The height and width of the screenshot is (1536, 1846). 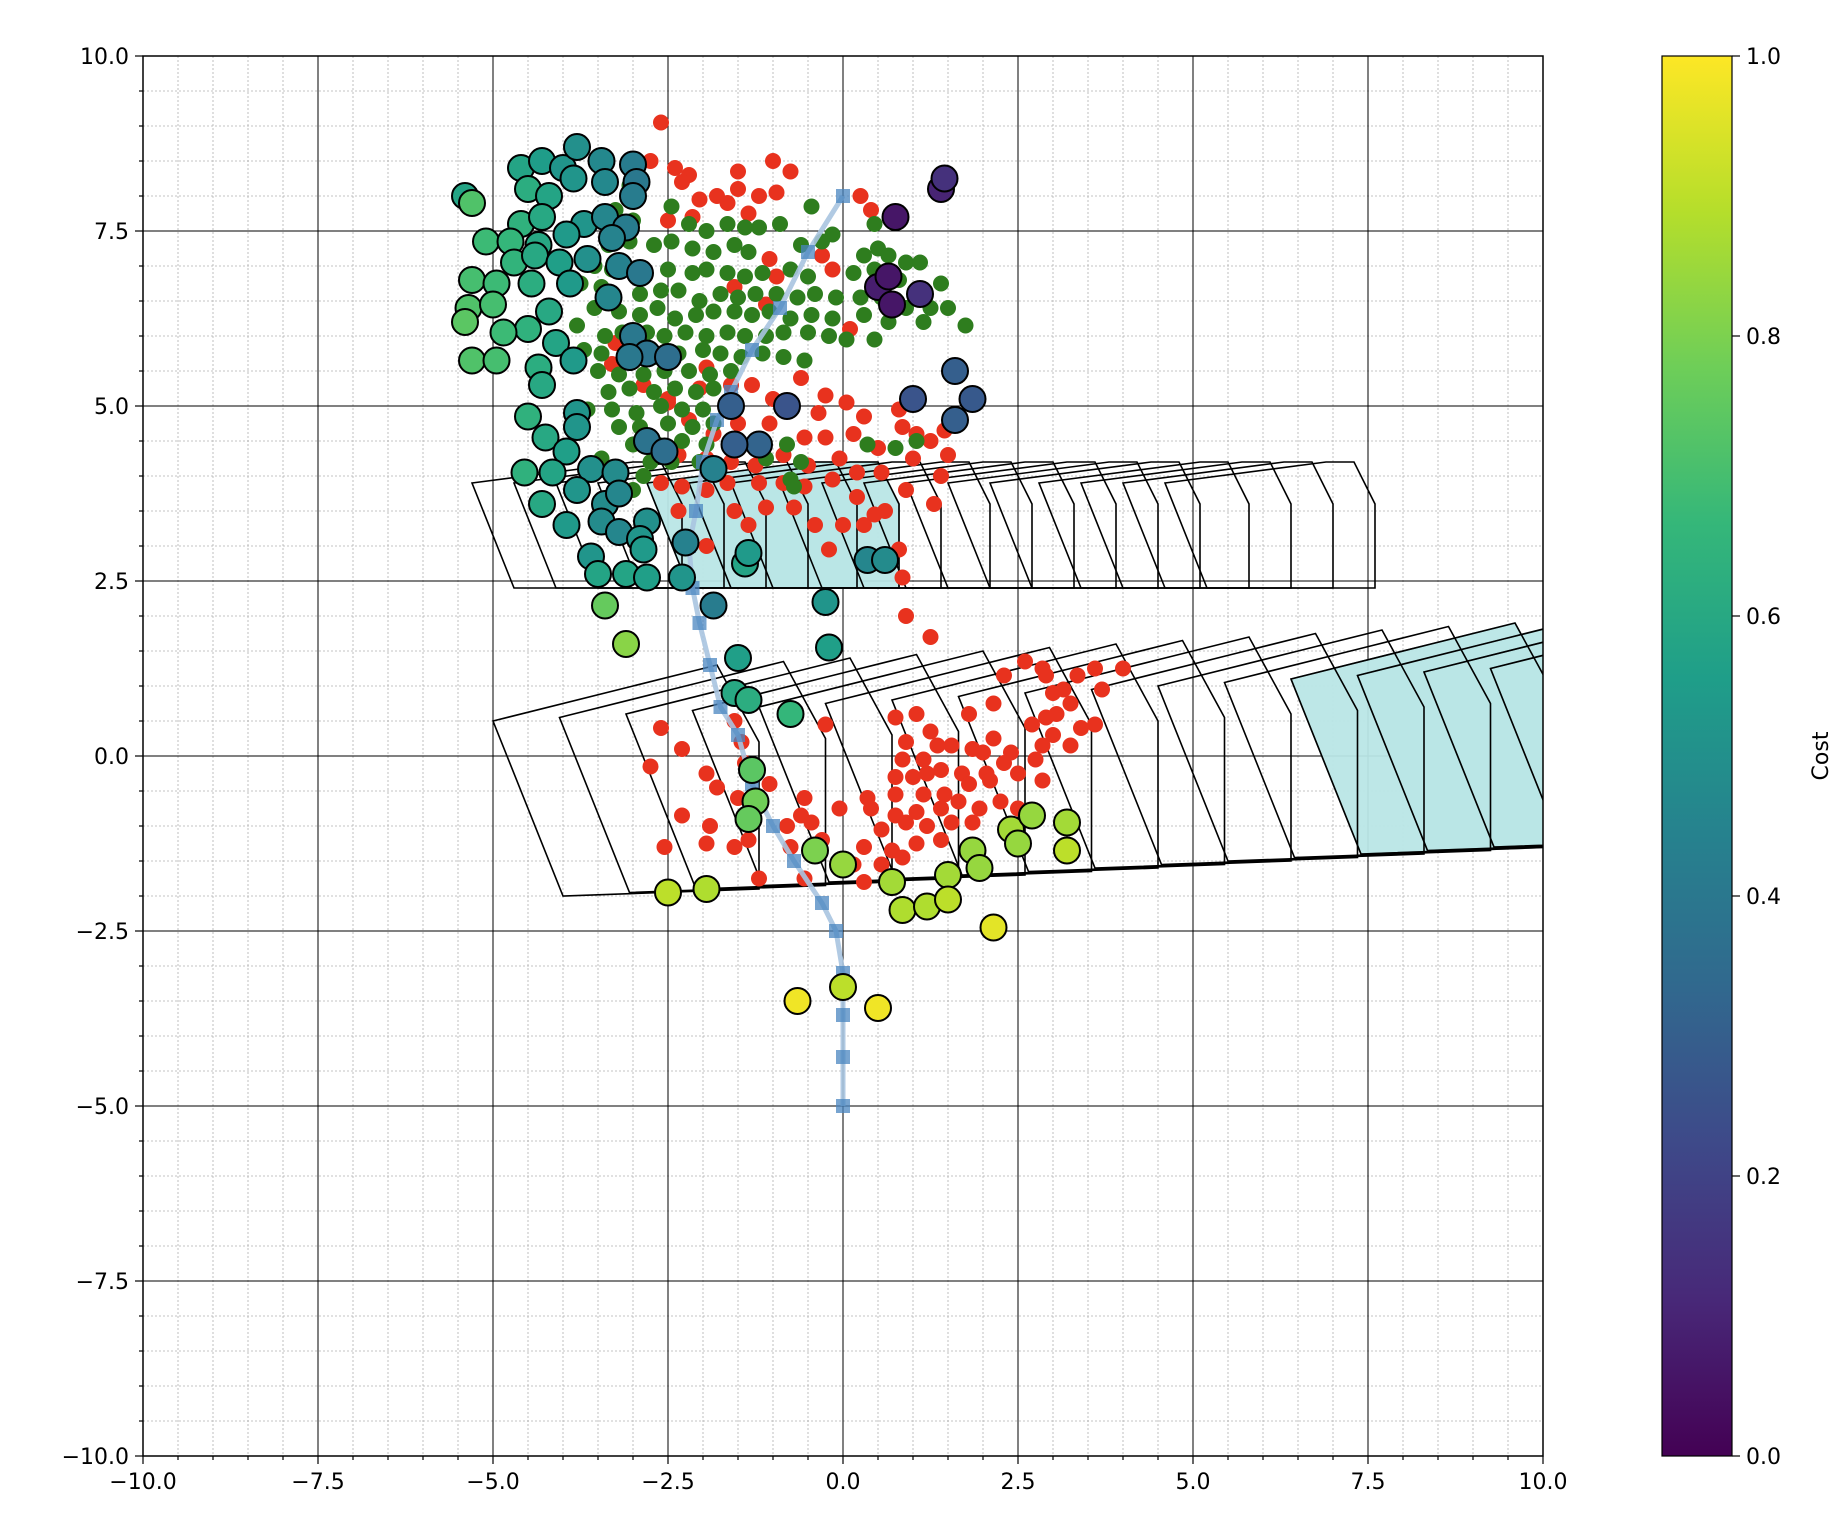 I want to click on colorbar-tick-label: 0.8, so click(x=1763, y=337).